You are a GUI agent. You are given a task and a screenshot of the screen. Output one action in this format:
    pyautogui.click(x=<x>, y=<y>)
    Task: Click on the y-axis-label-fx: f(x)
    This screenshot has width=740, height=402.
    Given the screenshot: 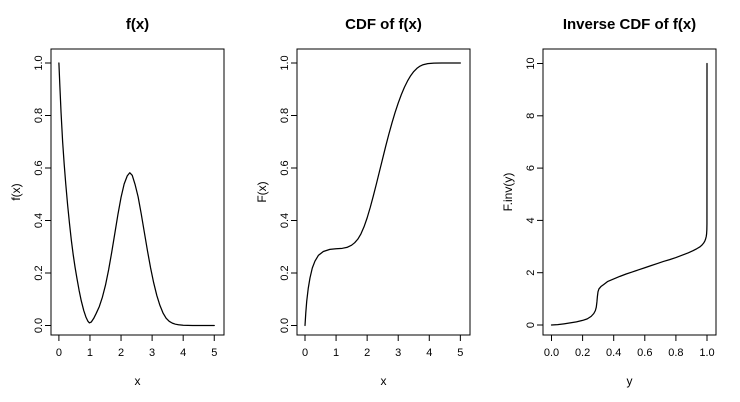 What is the action you would take?
    pyautogui.click(x=16, y=191)
    